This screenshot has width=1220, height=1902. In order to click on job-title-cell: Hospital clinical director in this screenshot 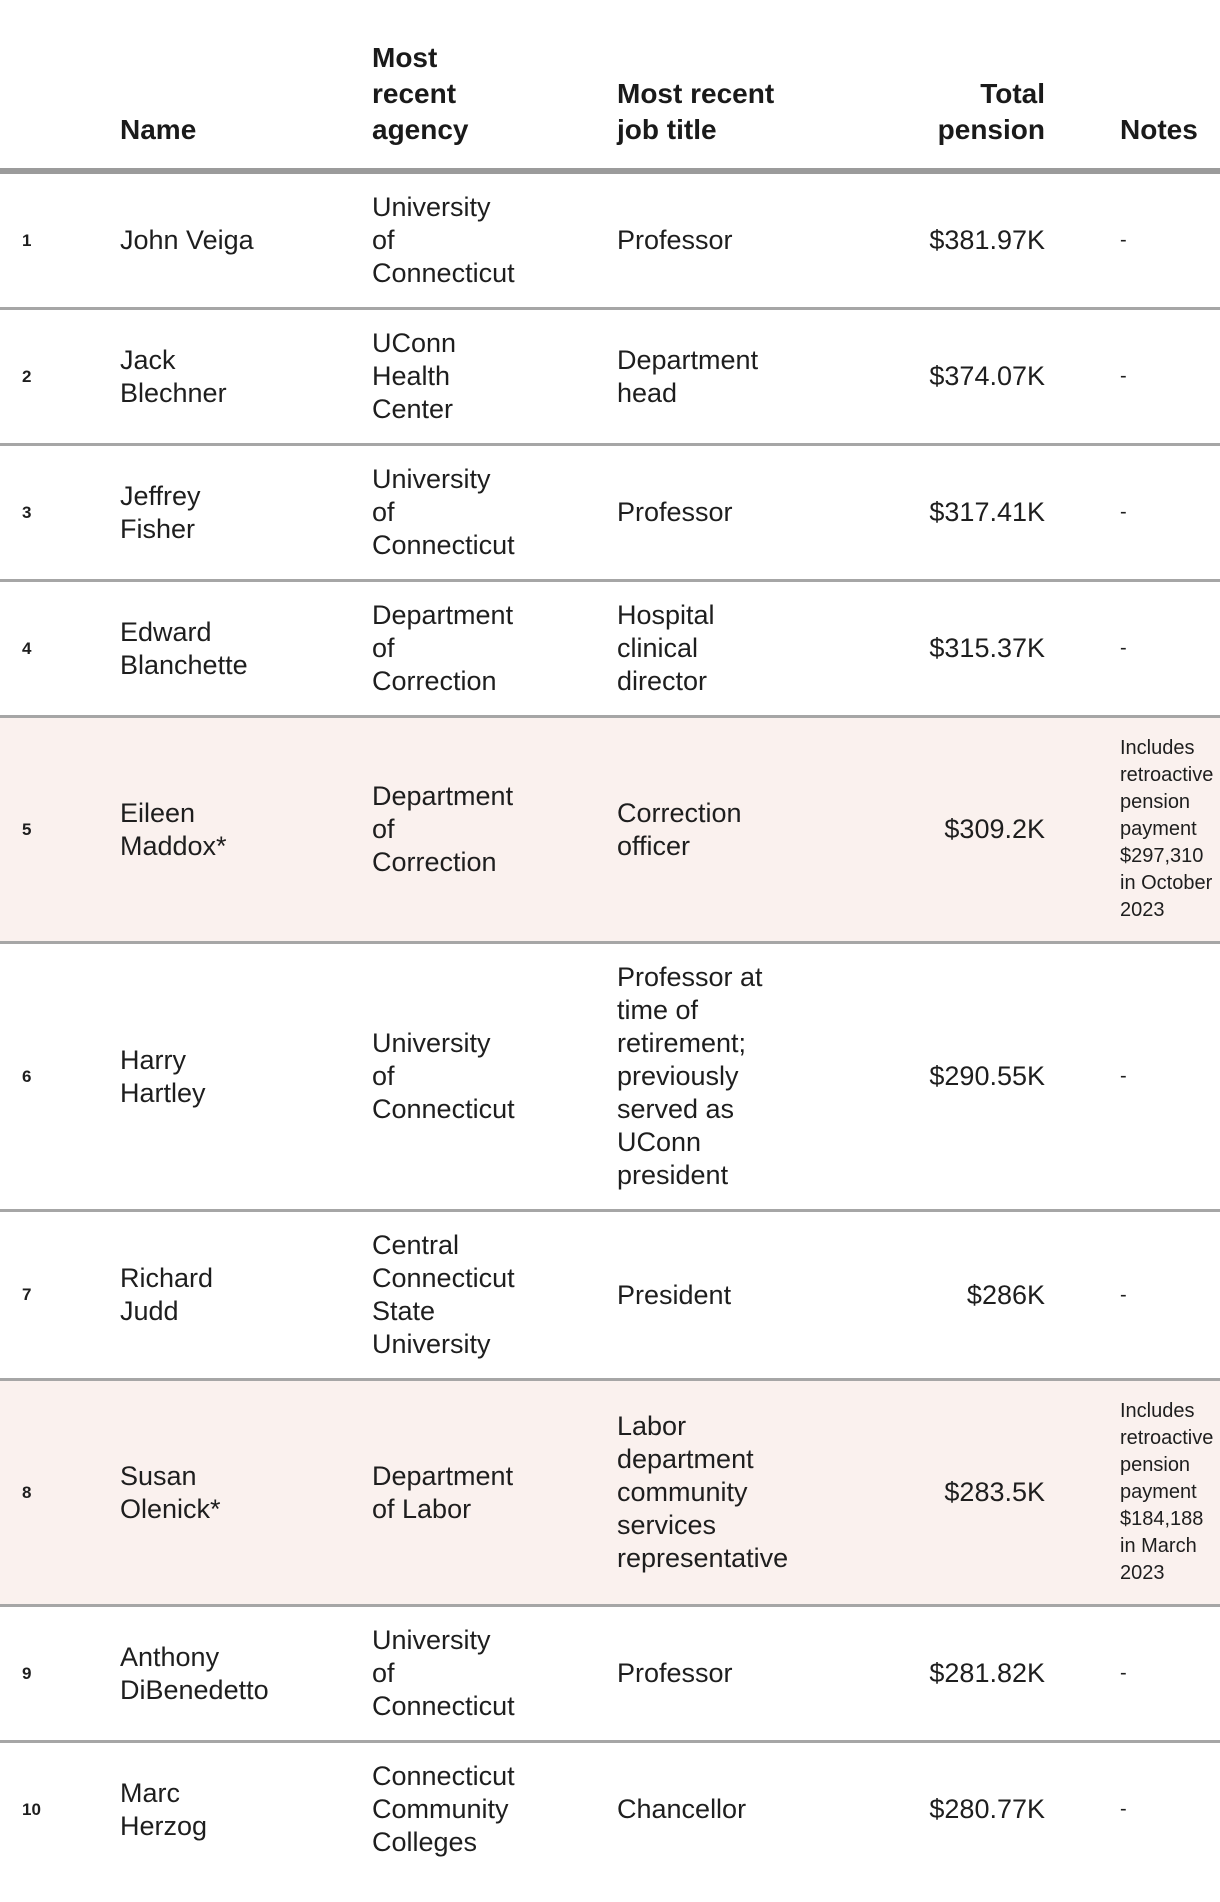, I will do `click(666, 648)`.